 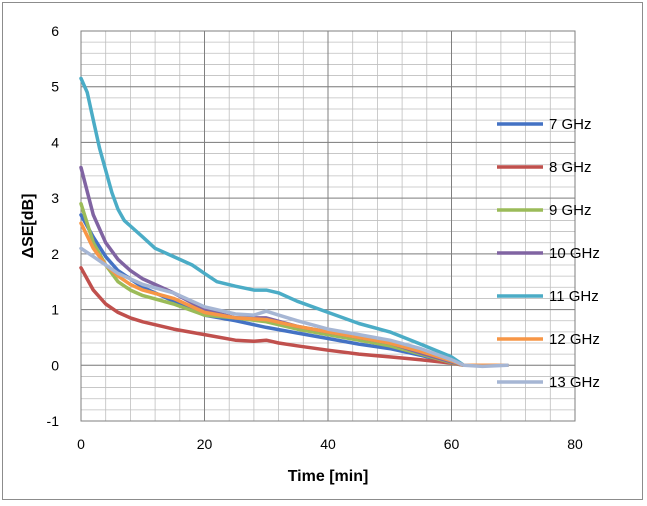 What do you see at coordinates (205, 444) in the screenshot?
I see `x-tick-label: 20` at bounding box center [205, 444].